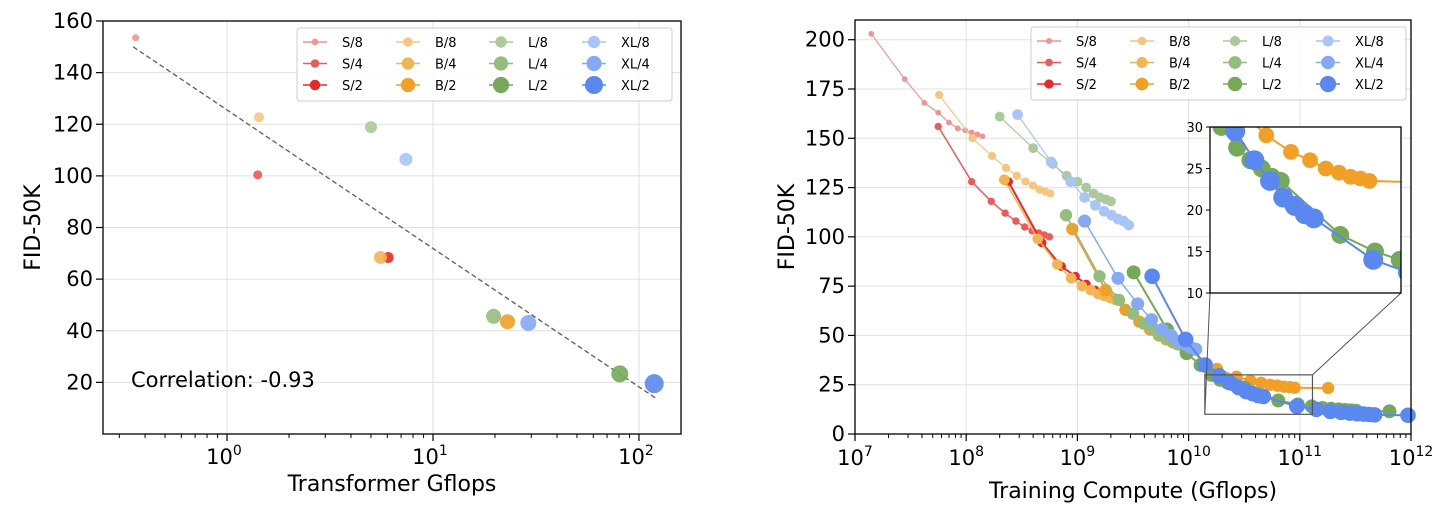 The height and width of the screenshot is (517, 1456). What do you see at coordinates (1357, 334) in the screenshot?
I see `zoom-connector` at bounding box center [1357, 334].